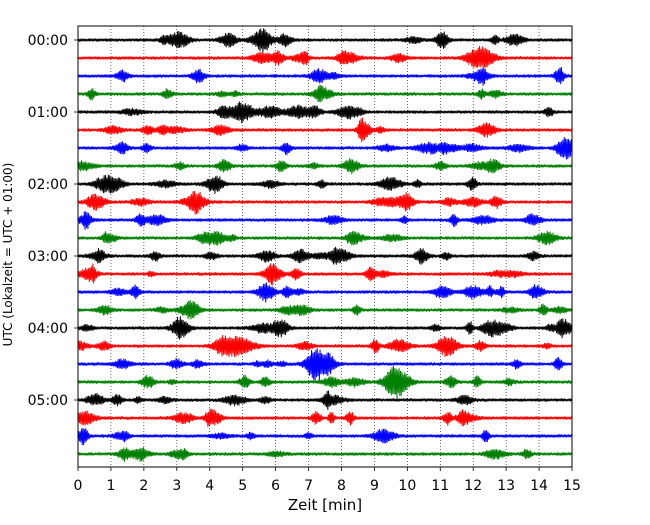 The width and height of the screenshot is (650, 525). What do you see at coordinates (48, 185) in the screenshot?
I see `y-tick-label: 02:00` at bounding box center [48, 185].